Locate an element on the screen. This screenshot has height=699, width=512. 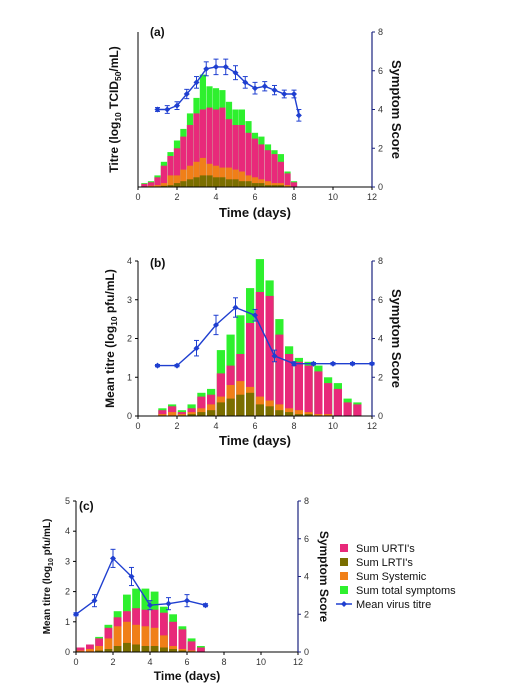
panel-label: (b) is located at coordinates (157, 263).